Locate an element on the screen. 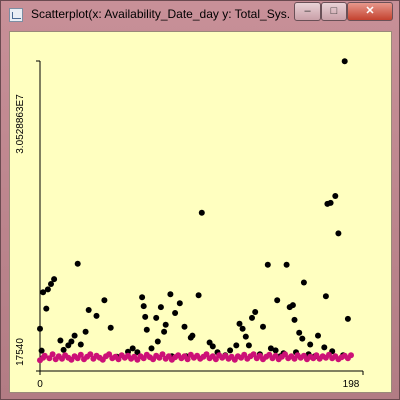 The width and height of the screenshot is (400, 400). x-tick-label-min: 0 is located at coordinates (40, 384).